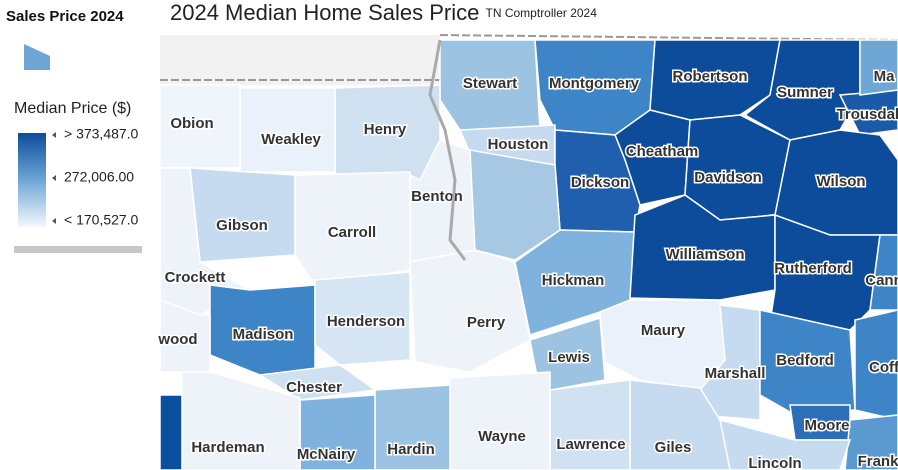  I want to click on county-label: McNairy, so click(326, 454).